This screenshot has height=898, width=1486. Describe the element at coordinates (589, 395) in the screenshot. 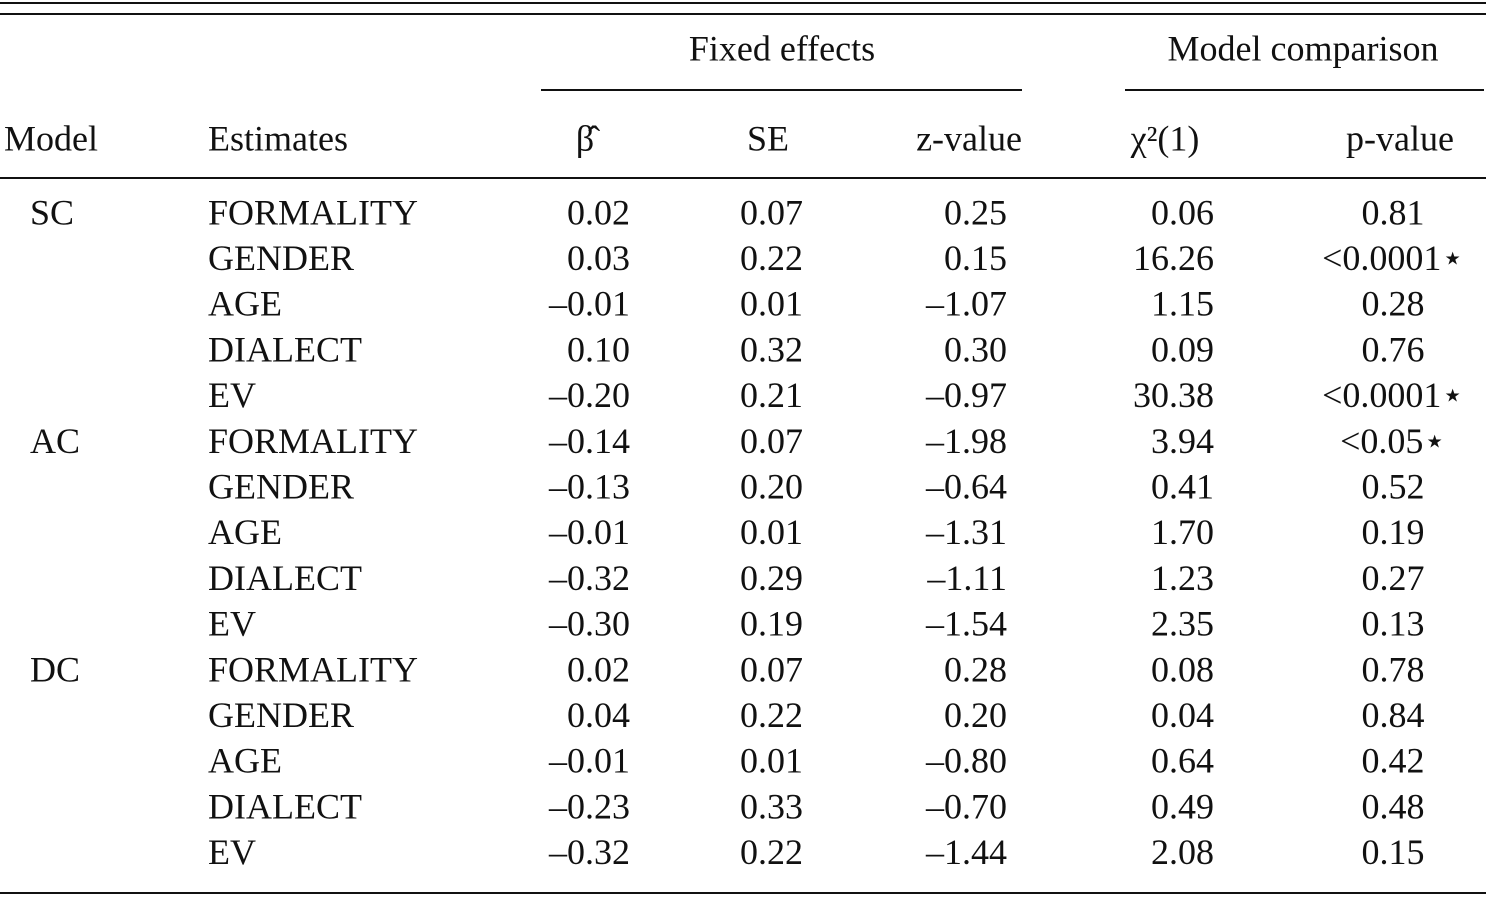

I see `cell: –0.20` at that location.